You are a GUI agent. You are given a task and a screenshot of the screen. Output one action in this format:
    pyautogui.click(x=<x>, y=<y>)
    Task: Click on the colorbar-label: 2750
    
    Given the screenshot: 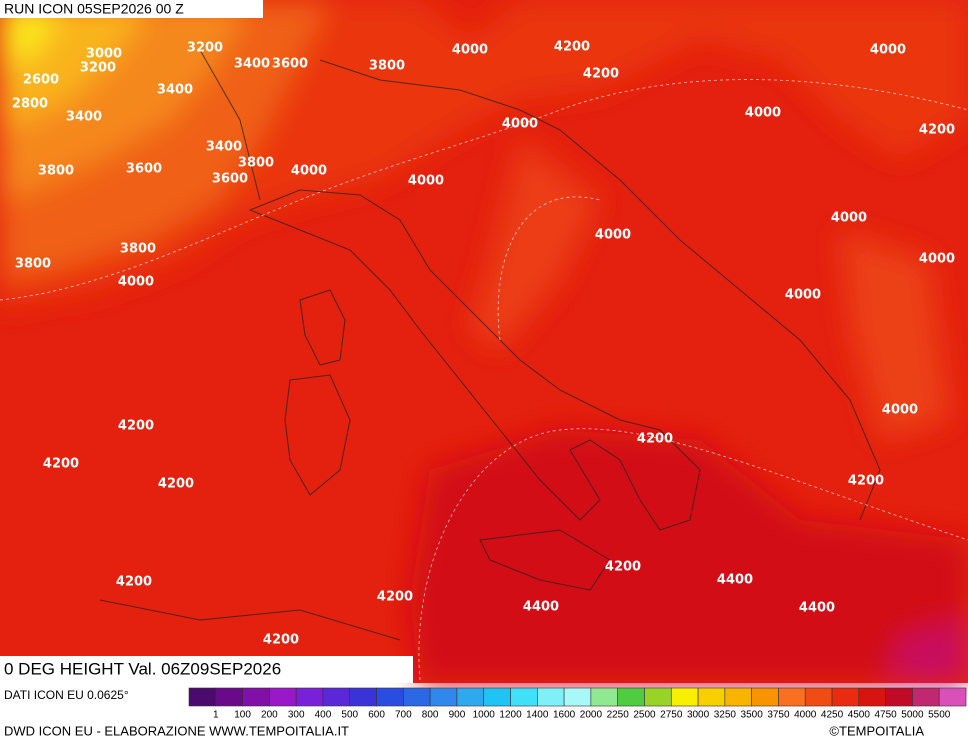 What is the action you would take?
    pyautogui.click(x=671, y=715)
    